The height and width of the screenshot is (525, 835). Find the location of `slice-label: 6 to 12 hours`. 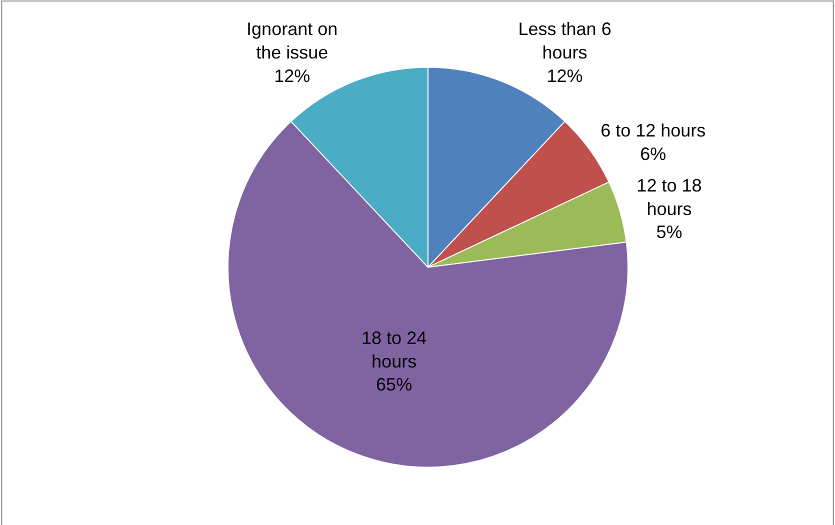

slice-label: 6 to 12 hours is located at coordinates (653, 130).